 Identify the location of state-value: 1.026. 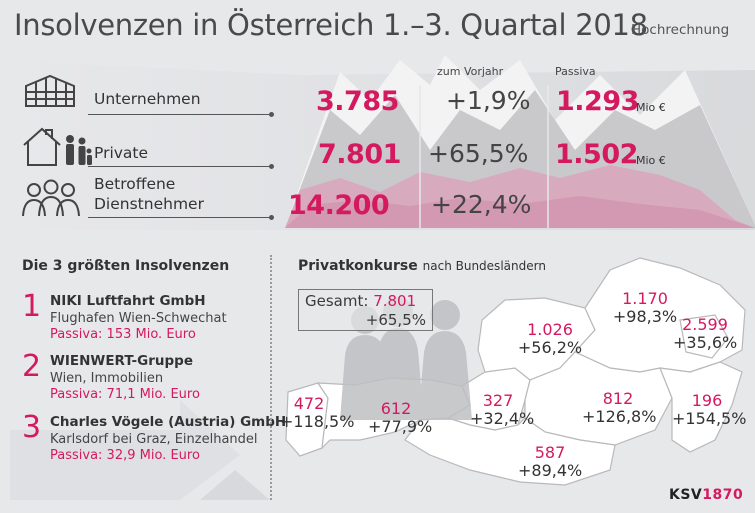
(550, 329).